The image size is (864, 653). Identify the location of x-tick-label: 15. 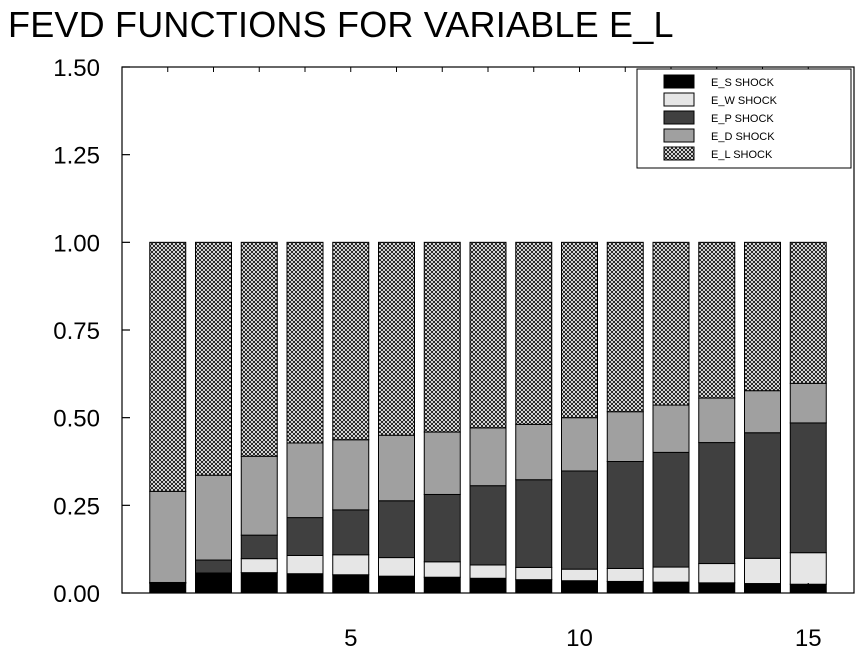
(808, 638).